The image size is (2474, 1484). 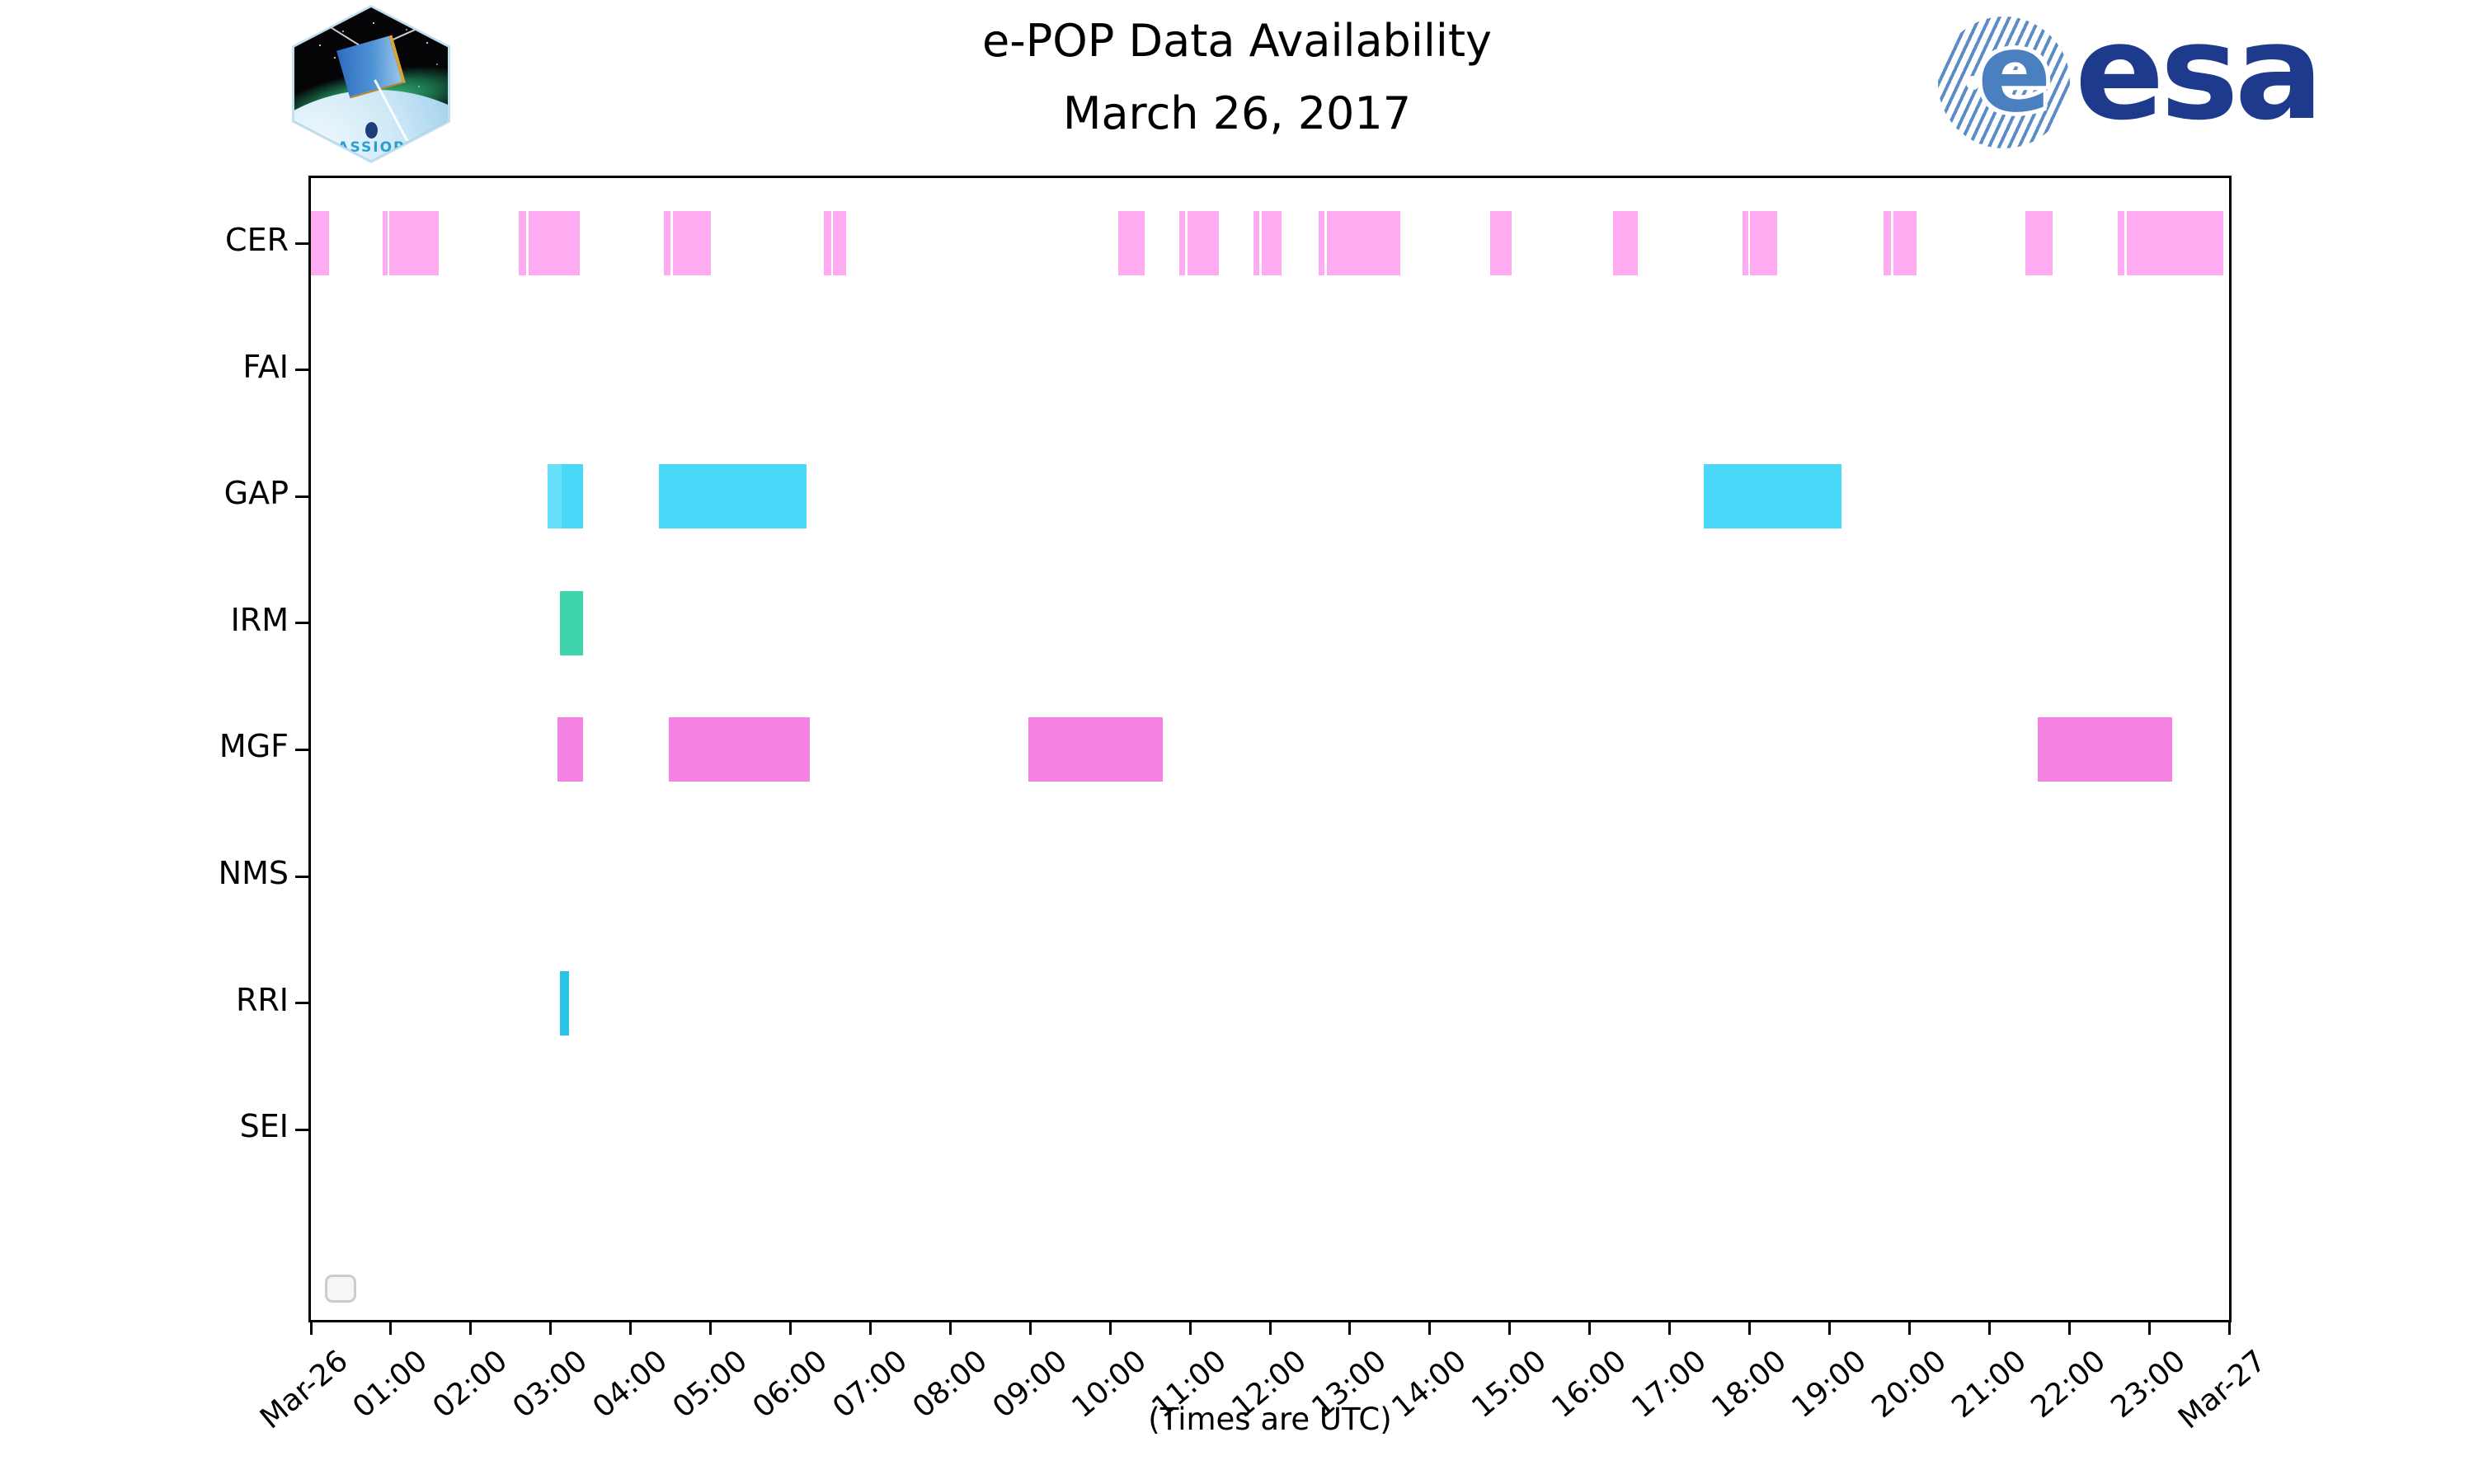 I want to click on x-axis-label-hour-4: 04:00, so click(x=630, y=1384).